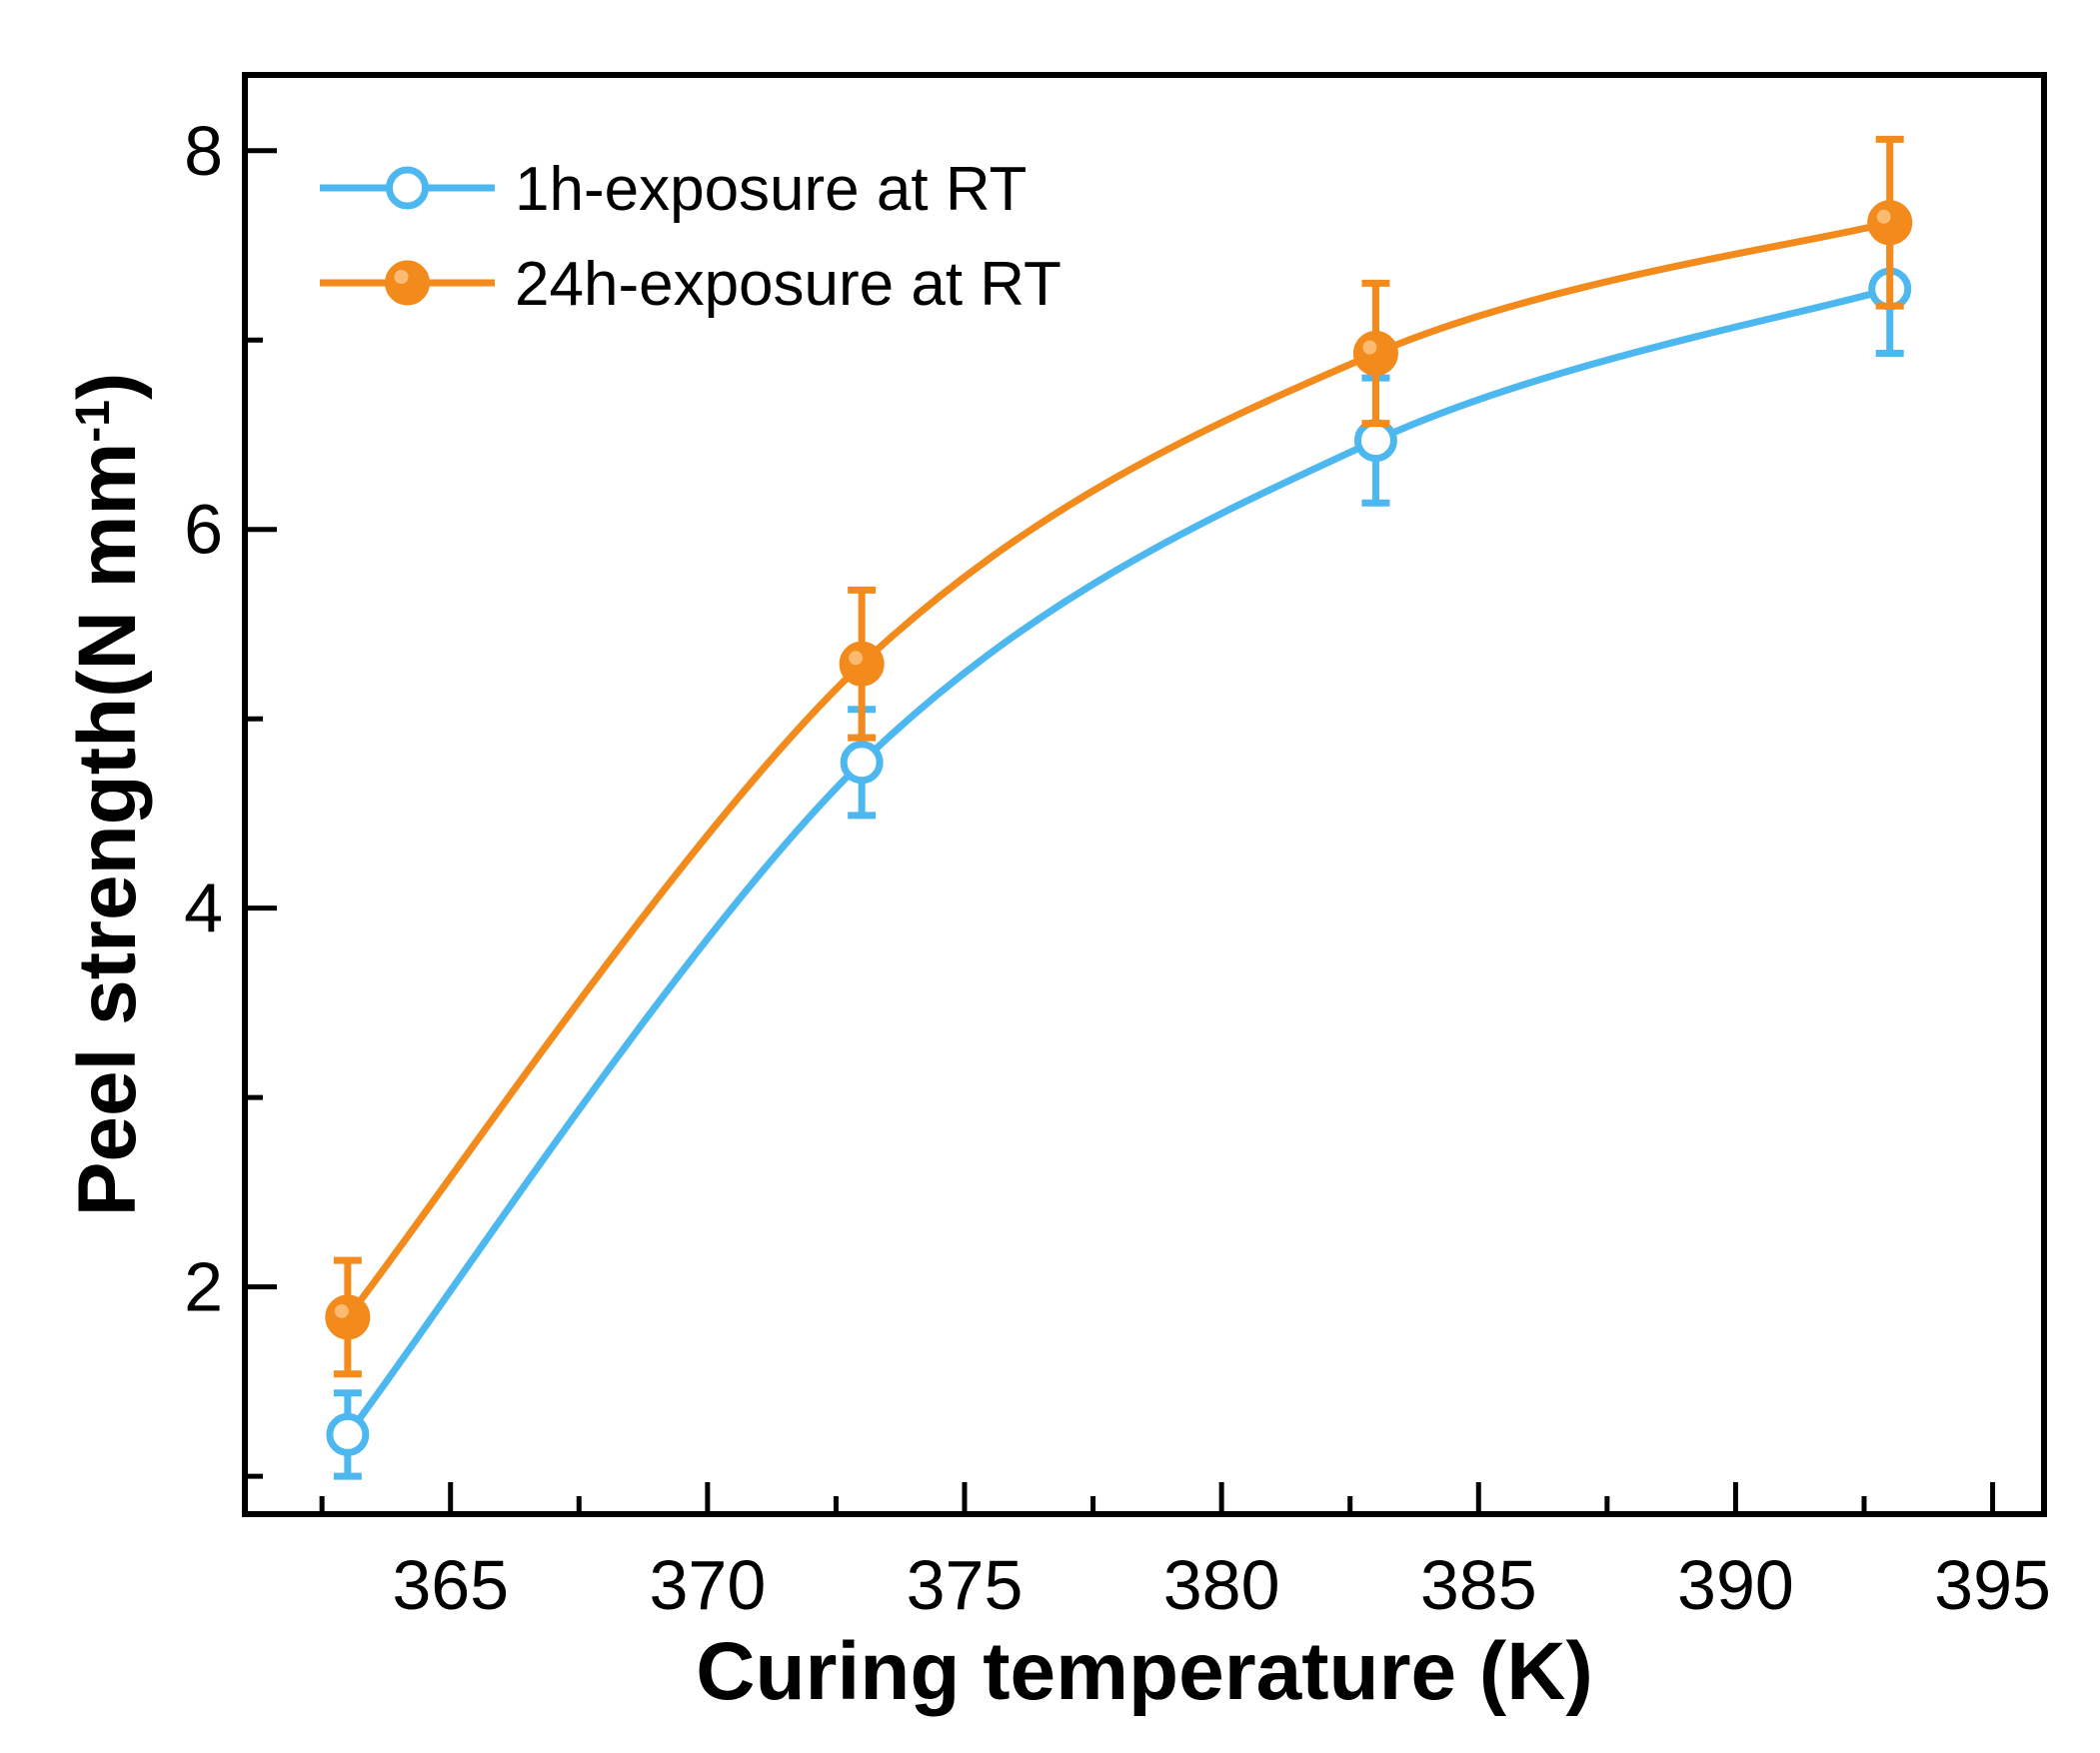 The height and width of the screenshot is (1753, 2100). Describe the element at coordinates (93, 421) in the screenshot. I see `y-axis-title-superscript: -1` at that location.